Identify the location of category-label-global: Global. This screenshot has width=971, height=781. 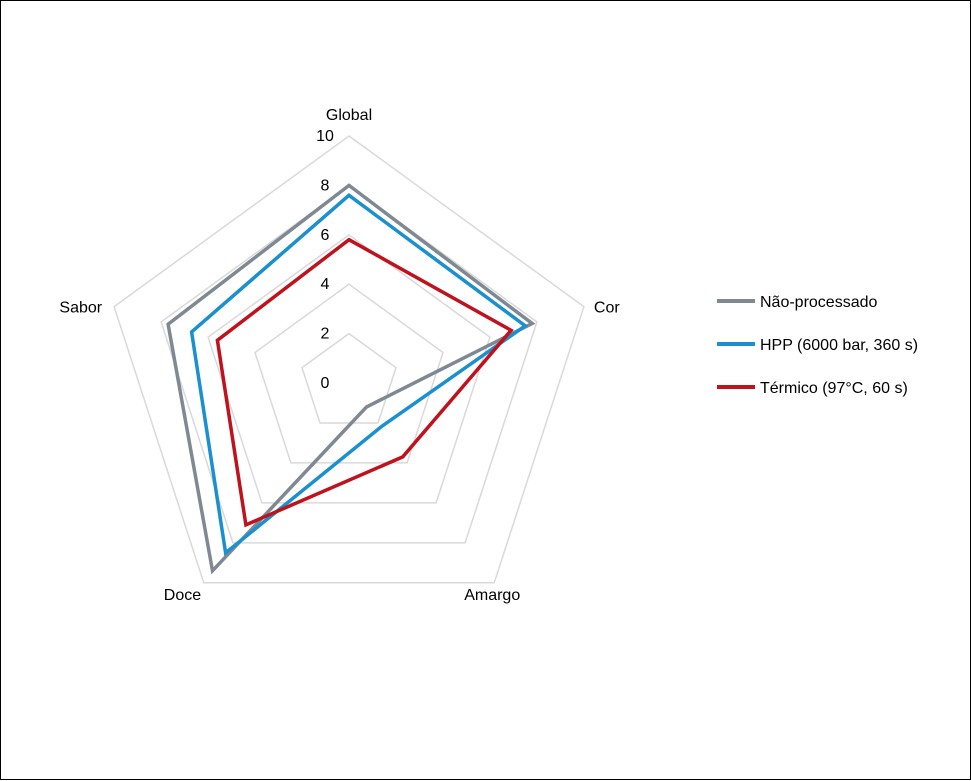
(349, 115).